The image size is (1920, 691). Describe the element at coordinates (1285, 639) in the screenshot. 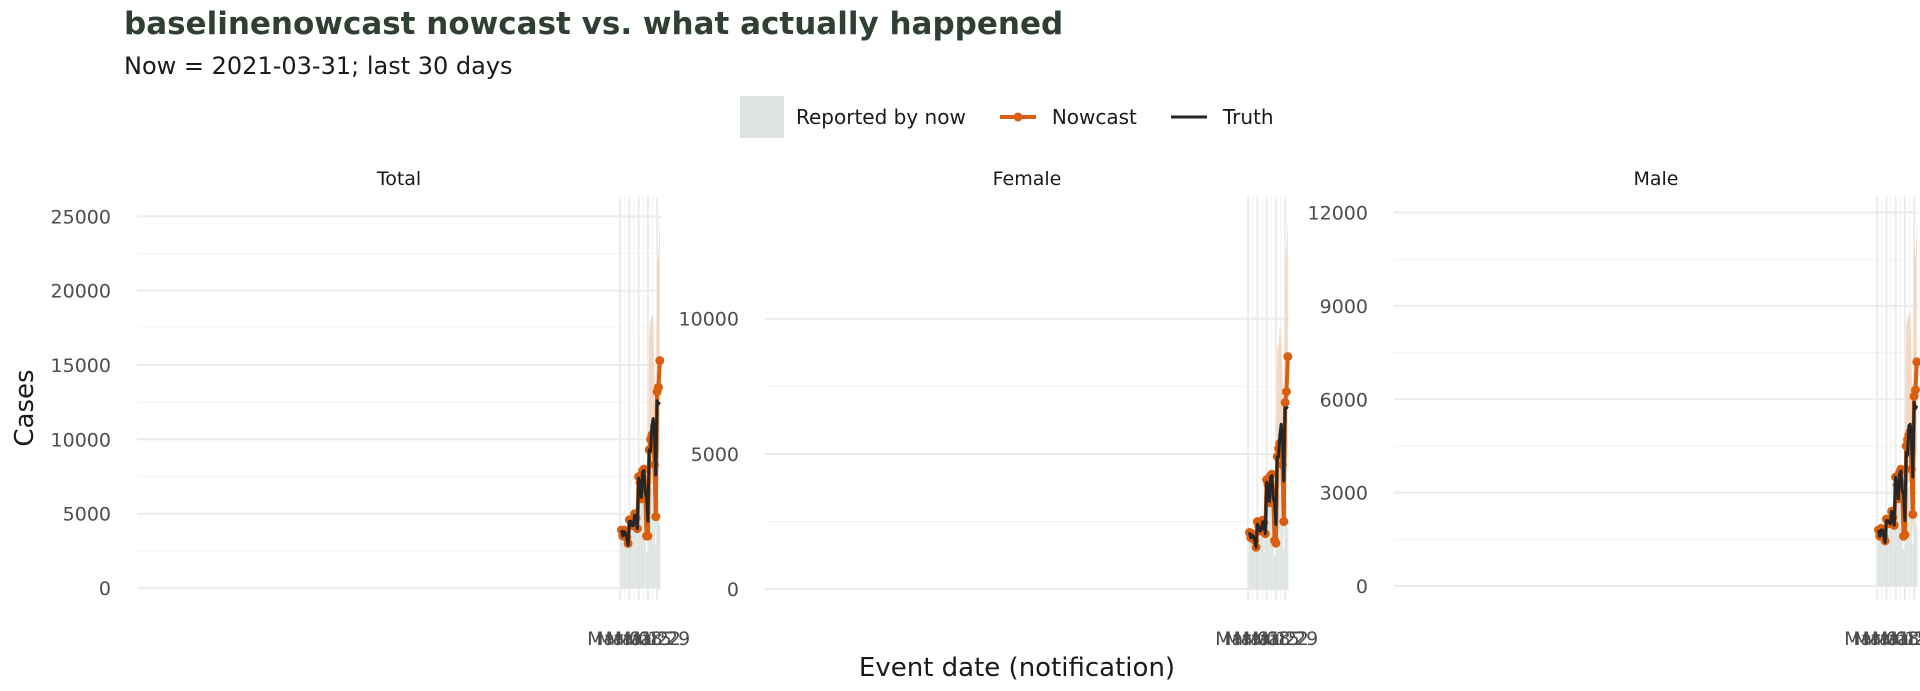

I see `x-tick-label: Mar 29` at that location.